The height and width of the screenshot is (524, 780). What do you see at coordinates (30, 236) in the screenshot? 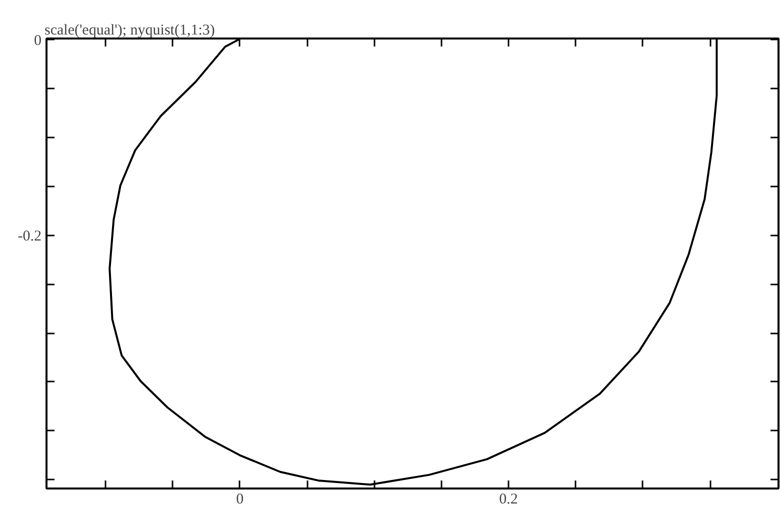
I see `y-tick-label: -0.2` at bounding box center [30, 236].